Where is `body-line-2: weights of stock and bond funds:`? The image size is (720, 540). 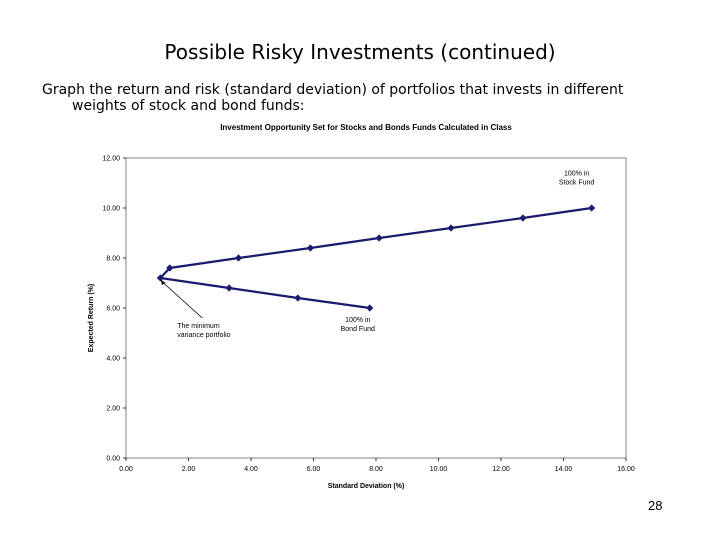 body-line-2: weights of stock and bond funds: is located at coordinates (188, 106).